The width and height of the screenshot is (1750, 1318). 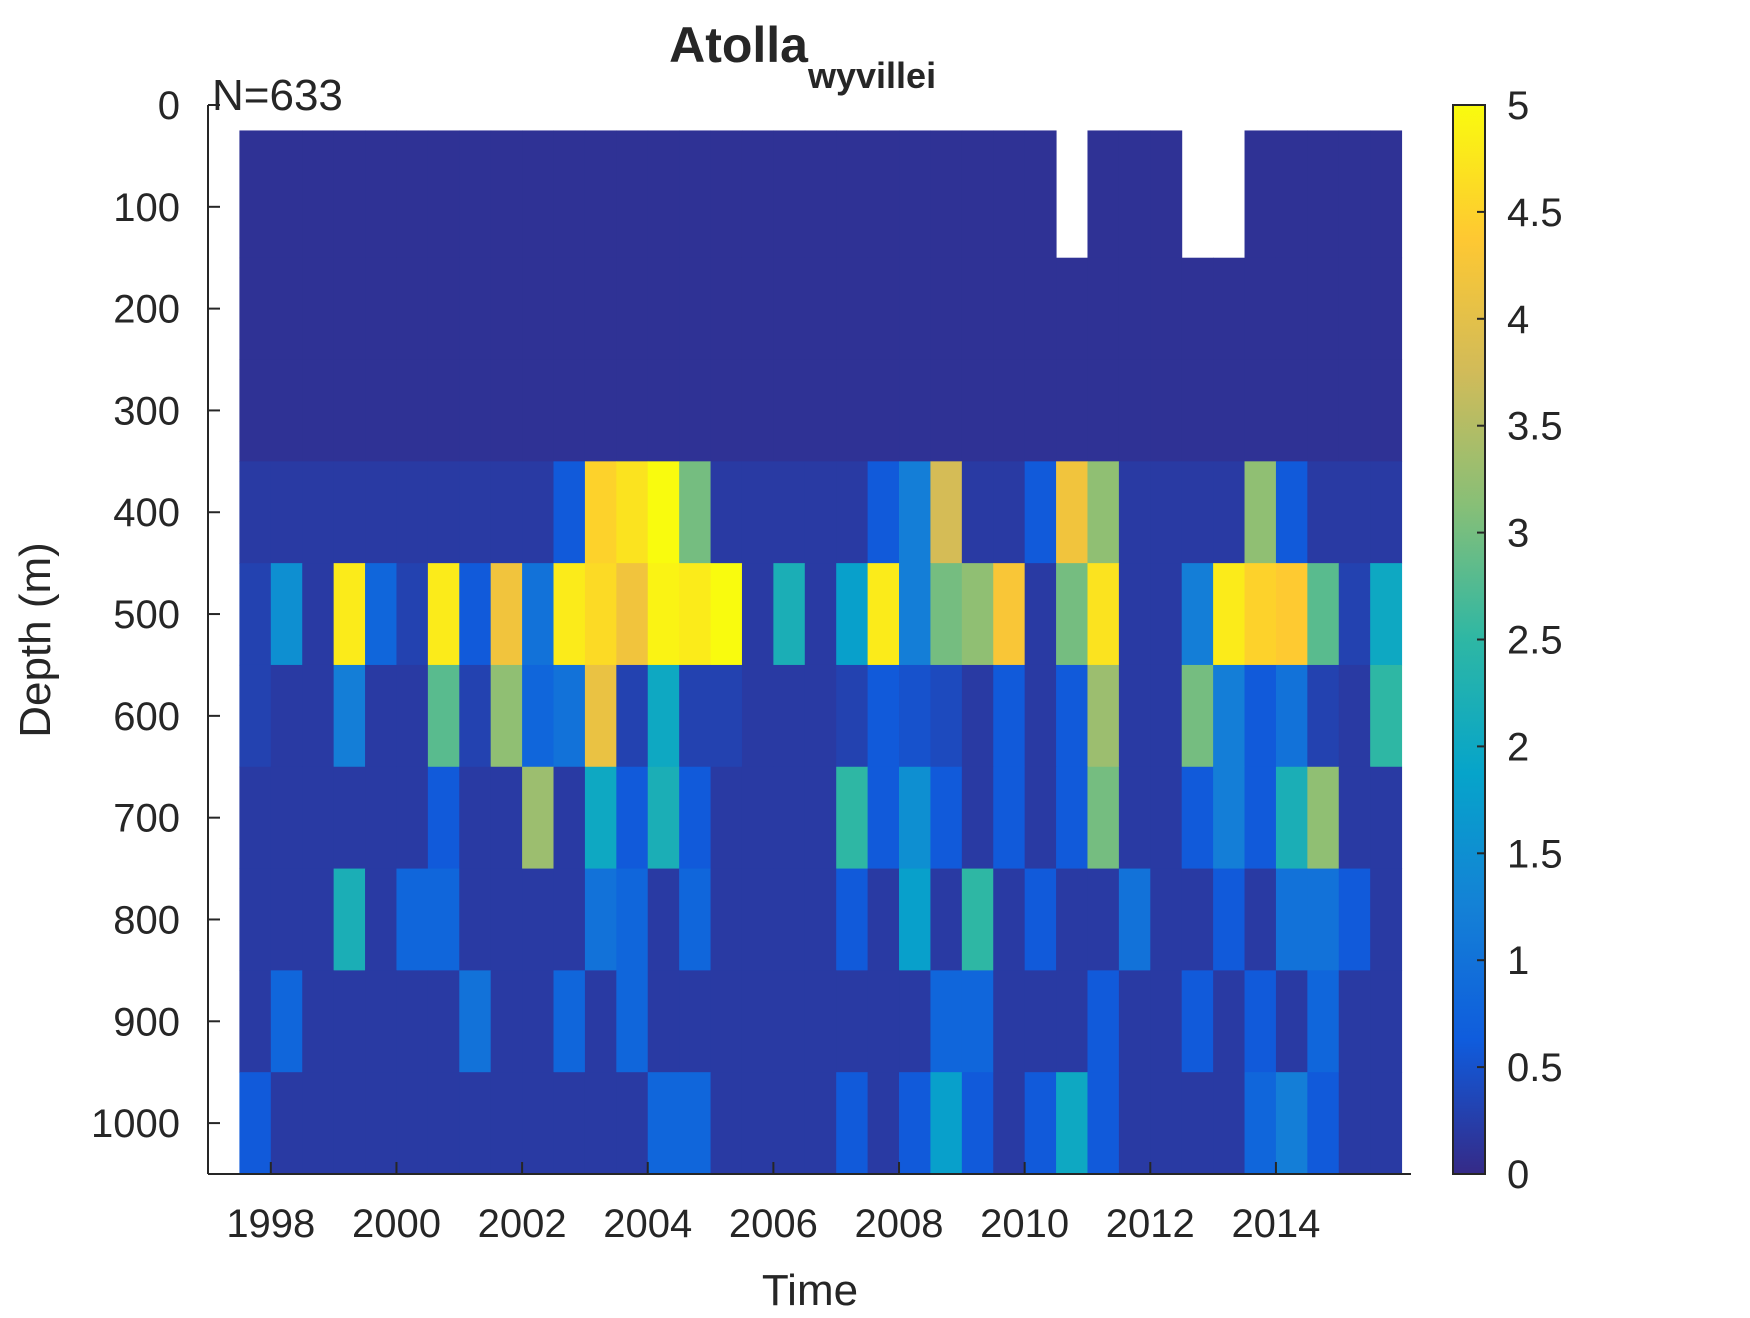 I want to click on y-tick-label: 900, so click(x=146, y=1022).